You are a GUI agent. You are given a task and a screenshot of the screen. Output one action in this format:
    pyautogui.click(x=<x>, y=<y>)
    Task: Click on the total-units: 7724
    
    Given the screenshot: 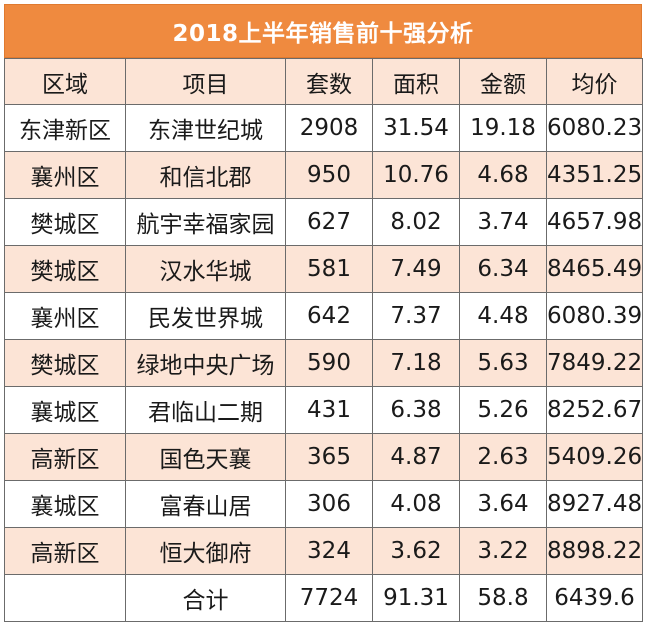 What is the action you would take?
    pyautogui.click(x=329, y=598)
    